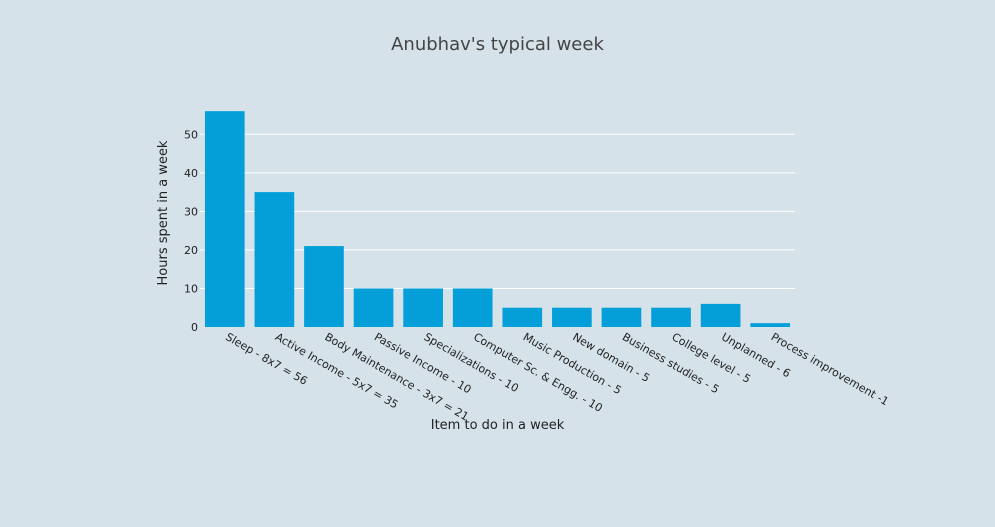  What do you see at coordinates (163, 212) in the screenshot?
I see `y-axis-title: Hours spent in a week` at bounding box center [163, 212].